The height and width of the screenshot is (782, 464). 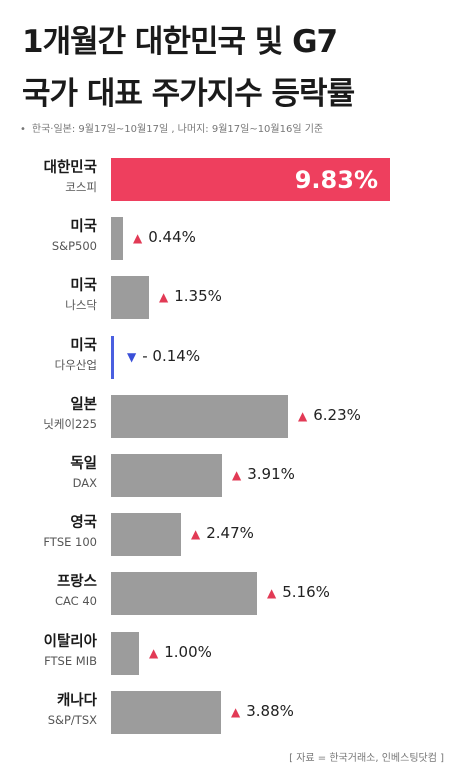 What do you see at coordinates (70, 642) in the screenshot?
I see `country-label: 이탈리아` at bounding box center [70, 642].